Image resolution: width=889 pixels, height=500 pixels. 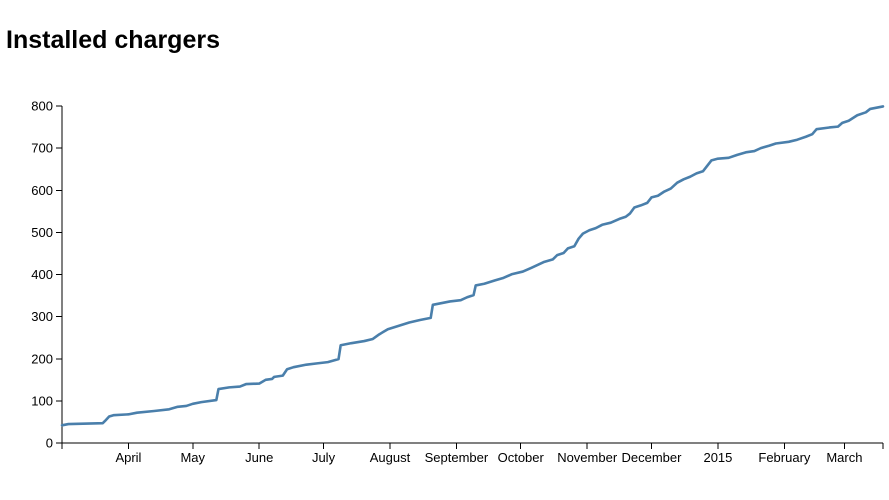 I want to click on y-tick-label: 400, so click(x=42, y=274).